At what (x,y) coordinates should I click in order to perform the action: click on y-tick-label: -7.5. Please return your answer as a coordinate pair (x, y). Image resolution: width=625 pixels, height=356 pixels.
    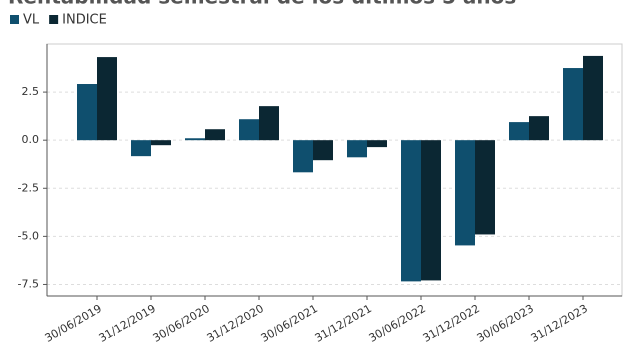
    Looking at the image, I should click on (28, 283).